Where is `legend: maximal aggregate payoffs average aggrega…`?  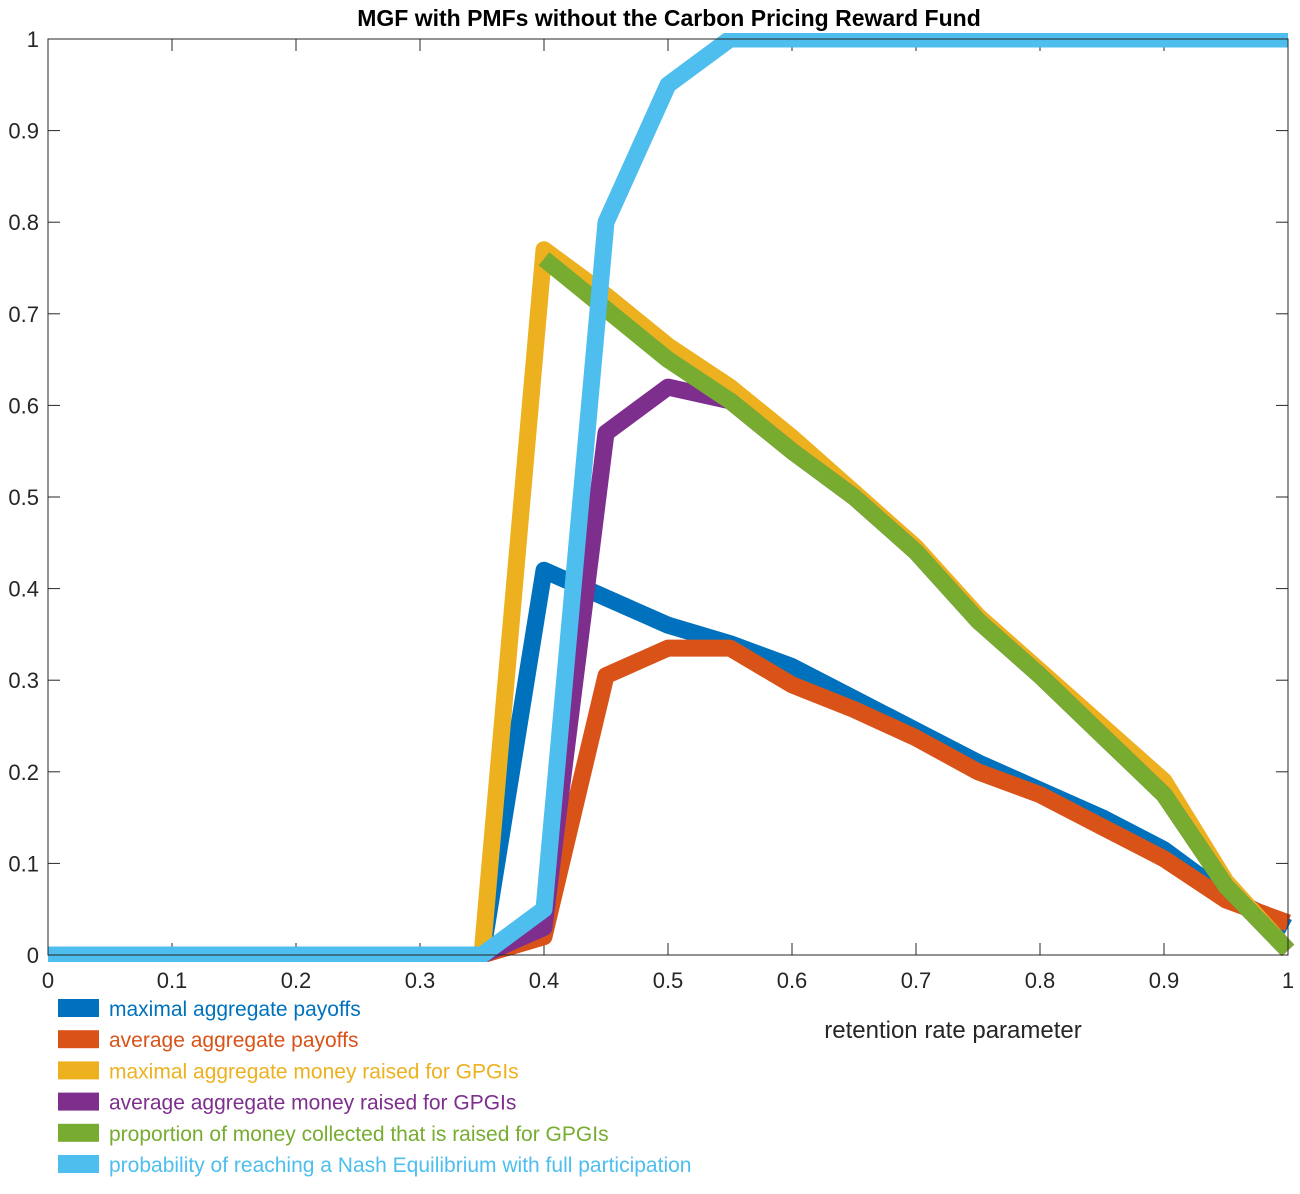
legend: maximal aggregate payoffs average aggrega… is located at coordinates (374, 1087).